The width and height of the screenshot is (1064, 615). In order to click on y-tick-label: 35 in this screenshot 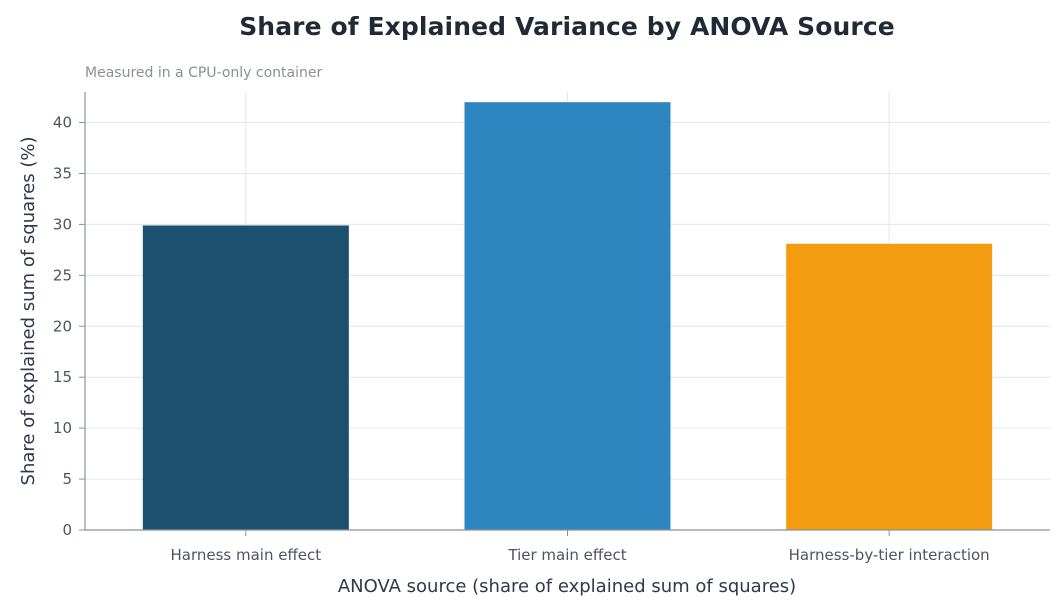, I will do `click(62, 173)`.